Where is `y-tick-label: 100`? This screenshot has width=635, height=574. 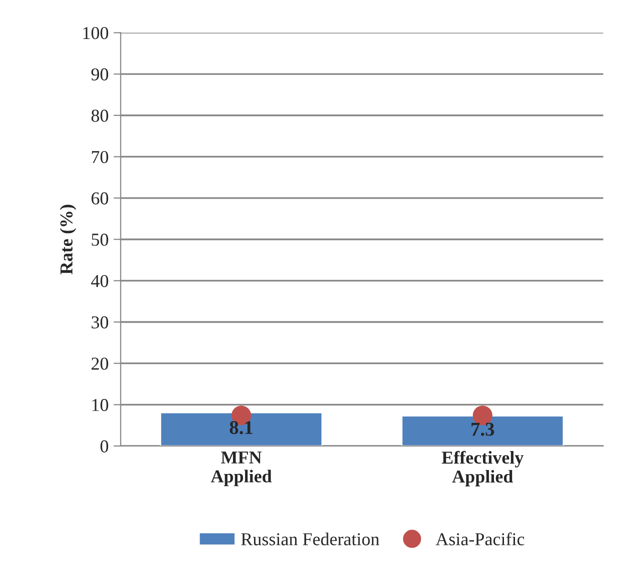
y-tick-label: 100 is located at coordinates (95, 33).